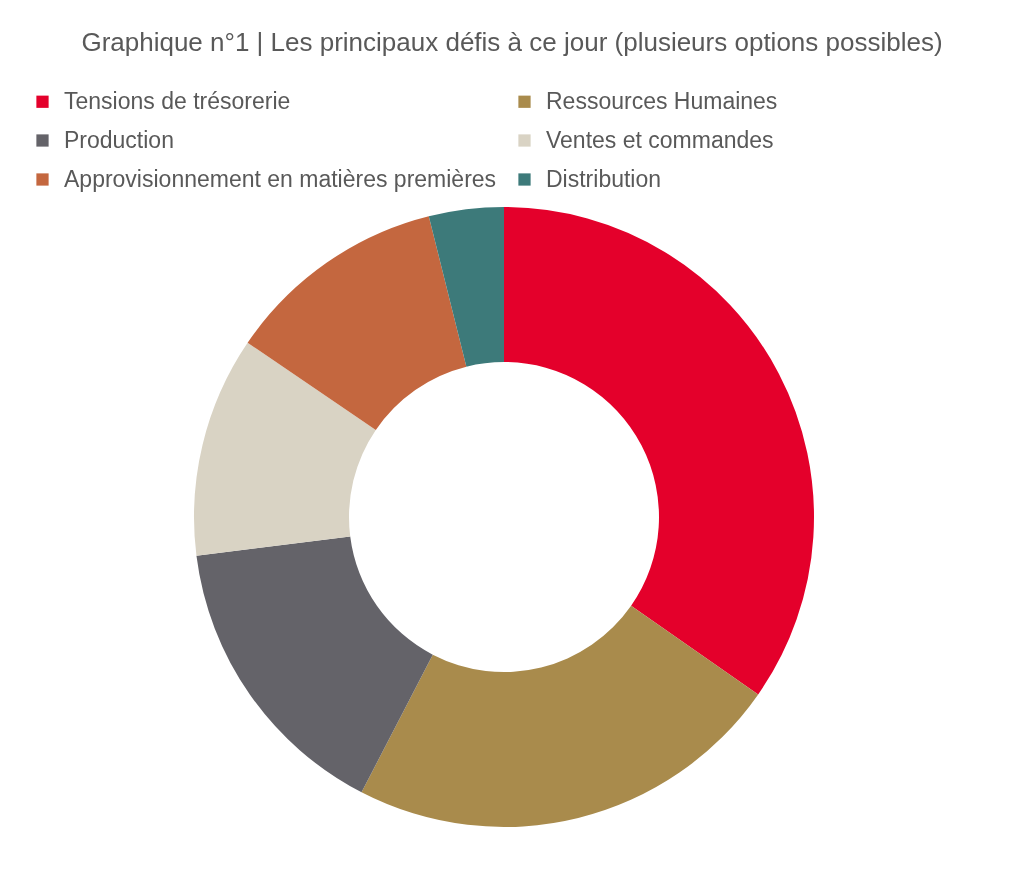  What do you see at coordinates (280, 178) in the screenshot?
I see `legend-label: Approvisionnement en matières premières` at bounding box center [280, 178].